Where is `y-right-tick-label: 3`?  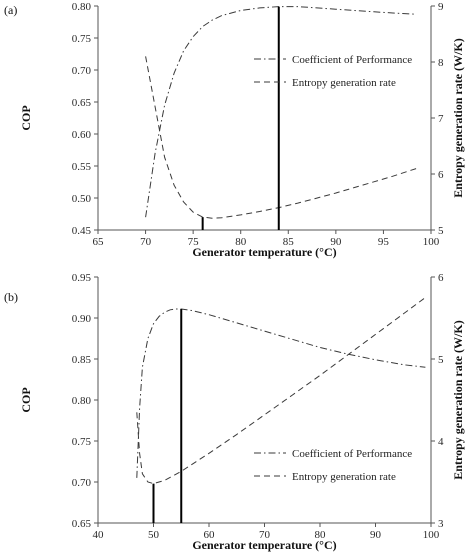 y-right-tick-label: 3 is located at coordinates (441, 524).